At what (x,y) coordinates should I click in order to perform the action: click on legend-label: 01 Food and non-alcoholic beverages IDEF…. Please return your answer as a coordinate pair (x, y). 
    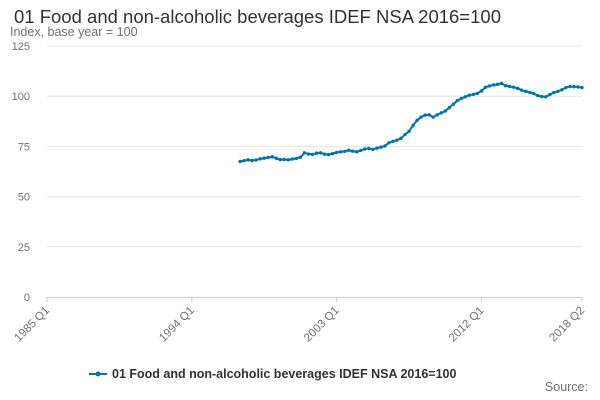
    Looking at the image, I should click on (284, 374).